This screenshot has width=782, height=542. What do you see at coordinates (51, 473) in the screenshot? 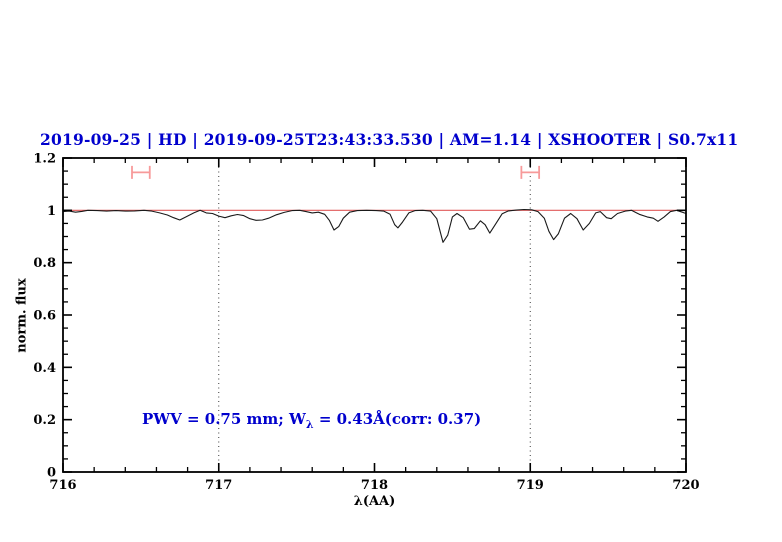
I see `y-tick-label: 0` at bounding box center [51, 473].